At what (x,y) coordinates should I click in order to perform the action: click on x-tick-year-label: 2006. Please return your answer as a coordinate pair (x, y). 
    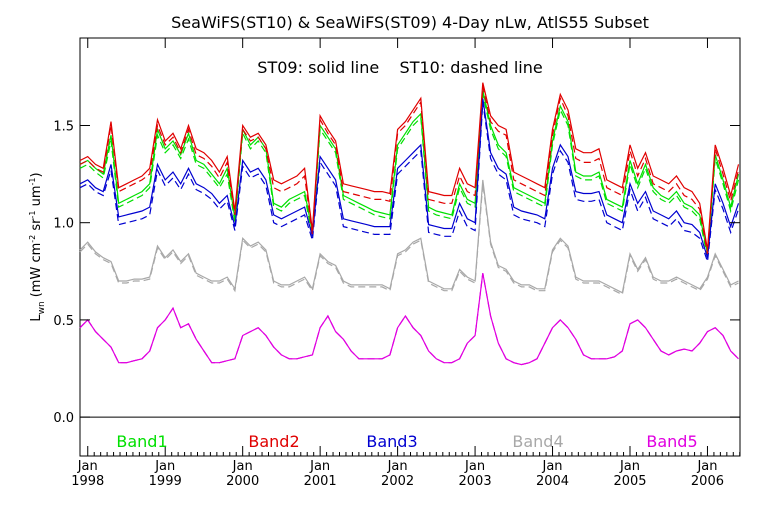
    Looking at the image, I should click on (707, 481).